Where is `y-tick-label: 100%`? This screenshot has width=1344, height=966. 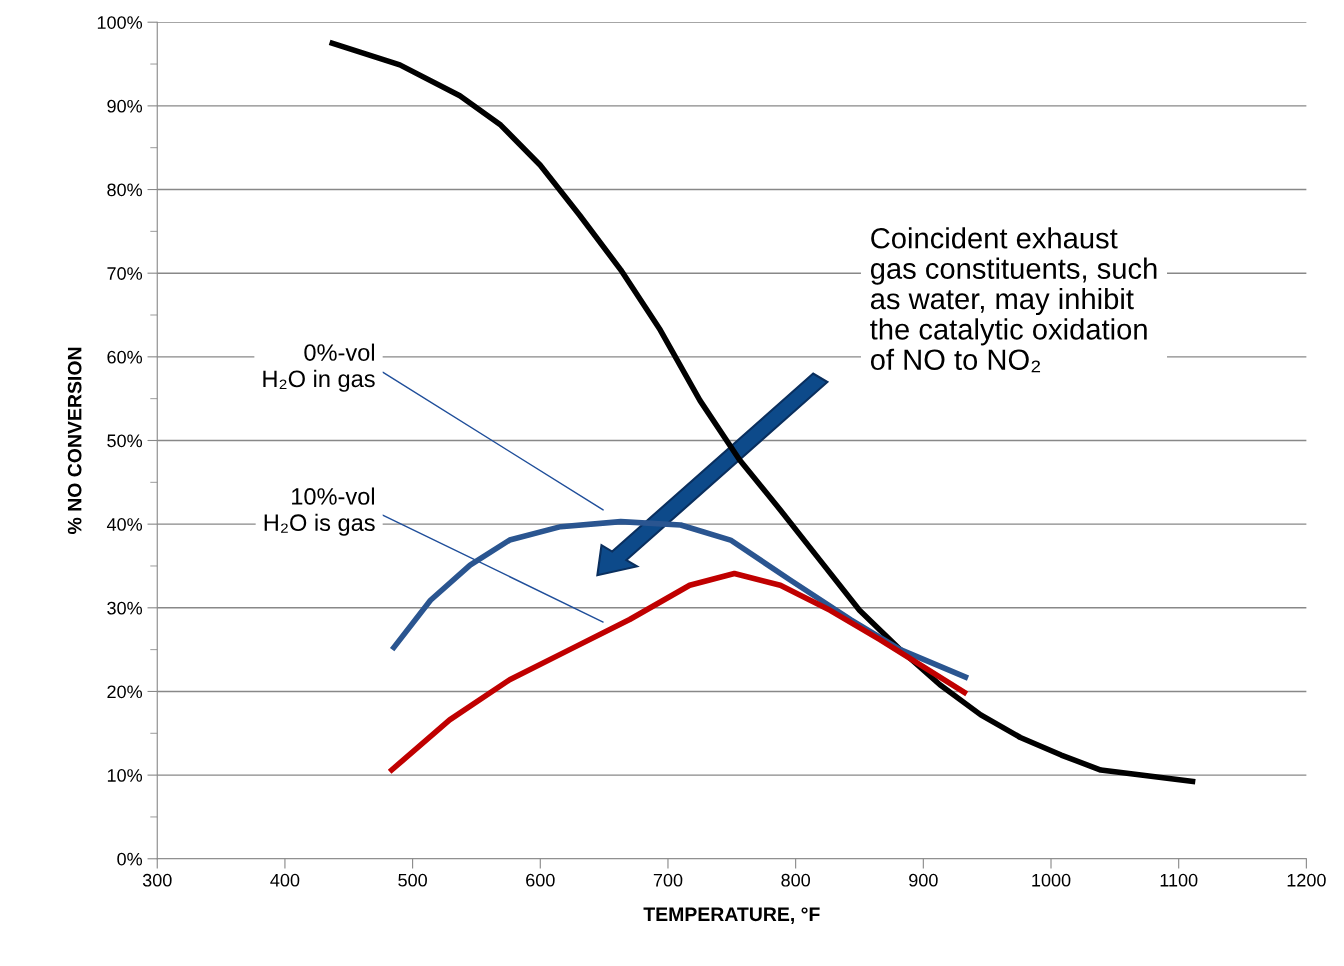 y-tick-label: 100% is located at coordinates (120, 22).